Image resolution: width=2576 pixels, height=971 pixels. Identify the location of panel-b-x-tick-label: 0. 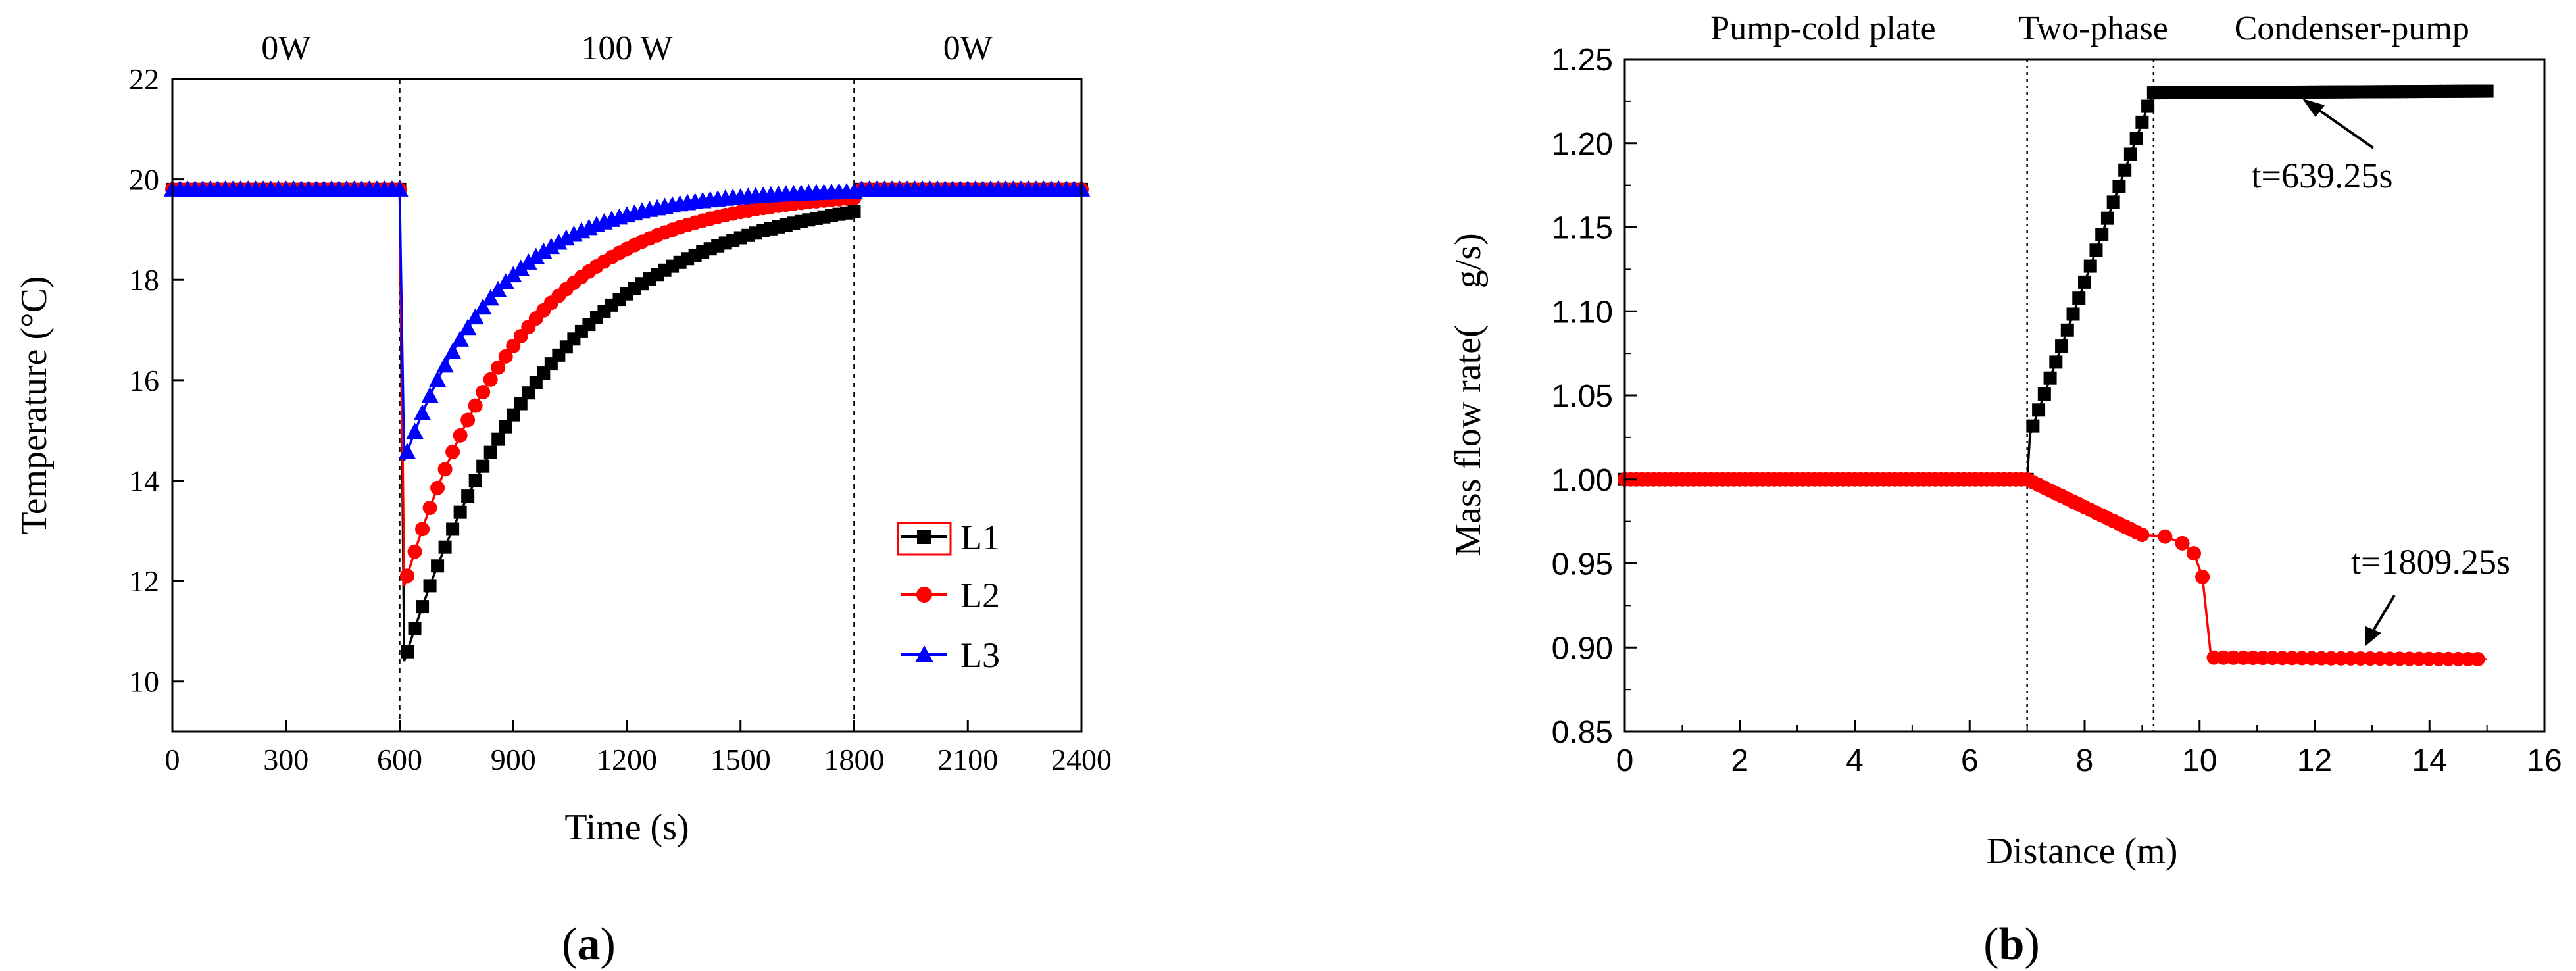
(1625, 760).